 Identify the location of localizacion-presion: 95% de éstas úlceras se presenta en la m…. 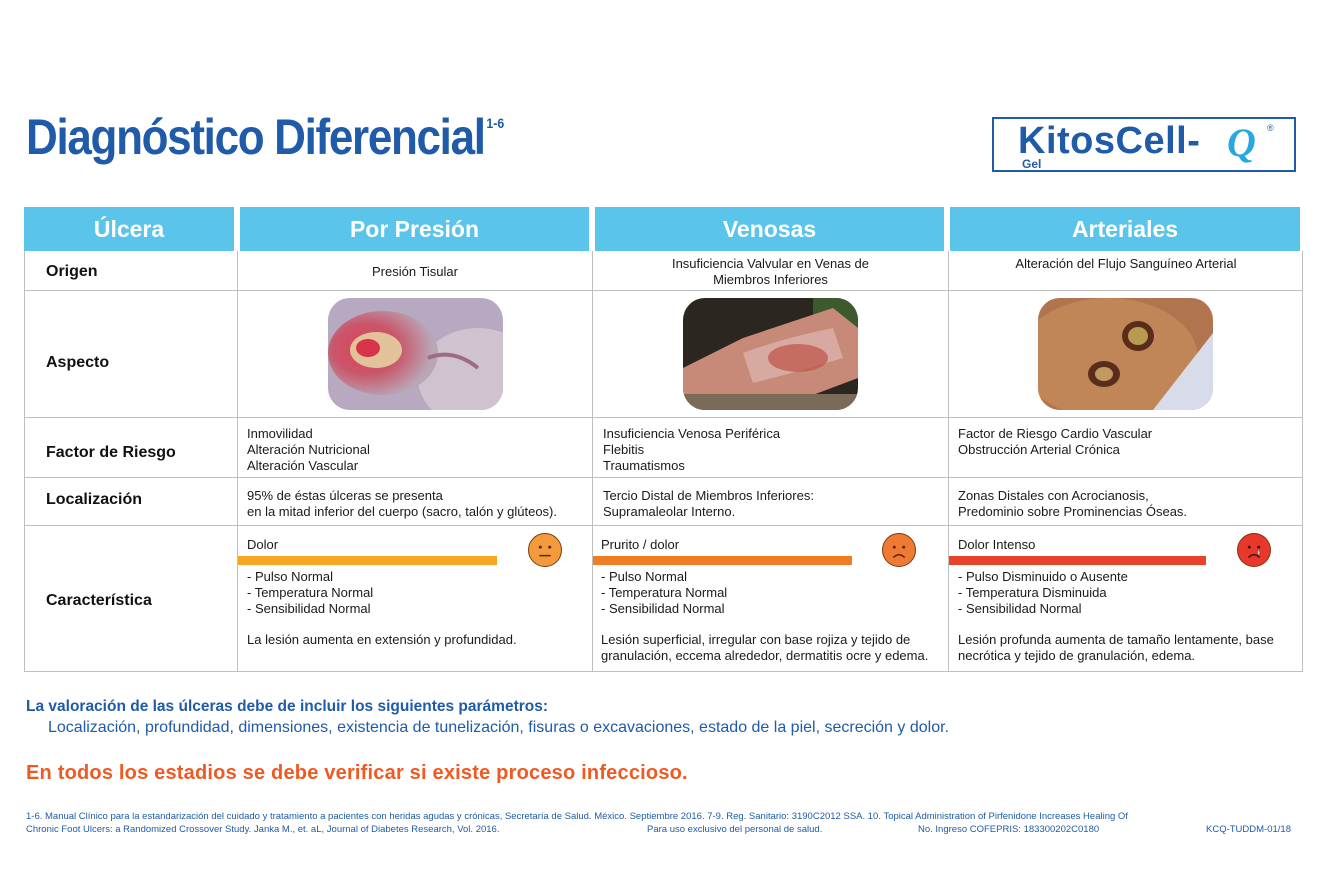
(402, 504).